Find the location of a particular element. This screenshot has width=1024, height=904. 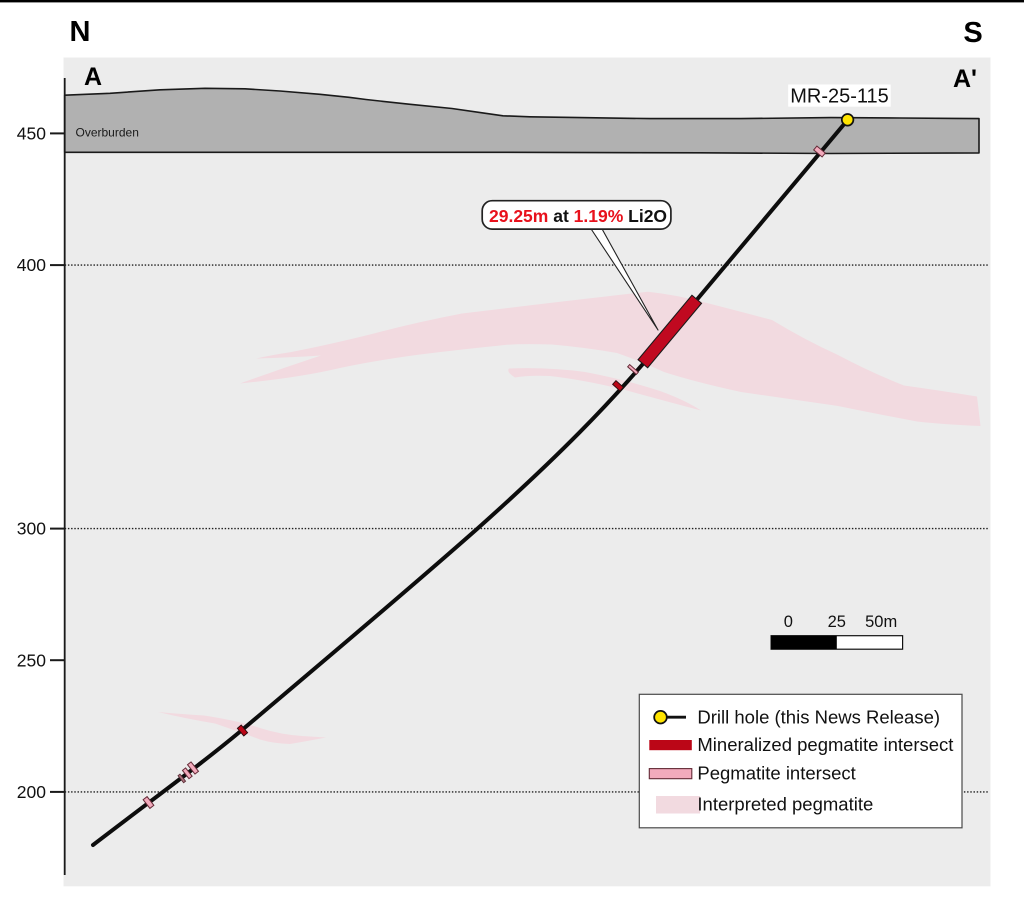

svg-text: 300 is located at coordinates (31, 529).